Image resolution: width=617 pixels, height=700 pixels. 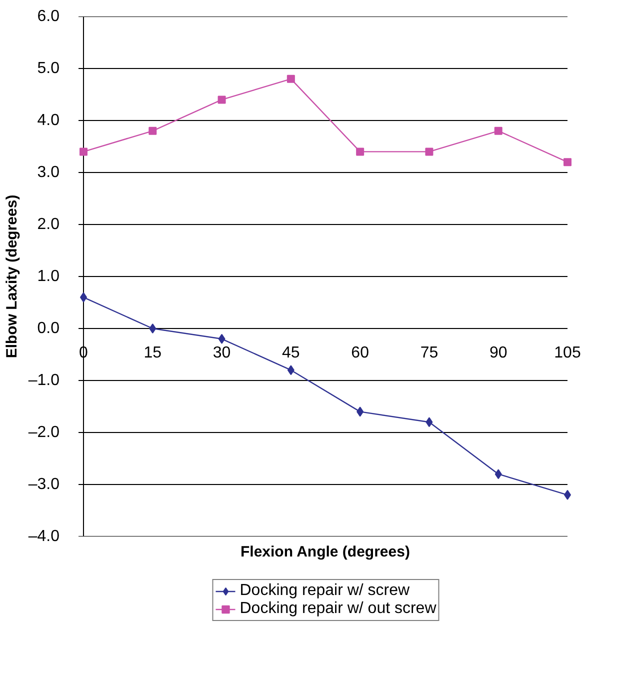 I want to click on y-tick-label: 2.0, so click(x=48, y=224).